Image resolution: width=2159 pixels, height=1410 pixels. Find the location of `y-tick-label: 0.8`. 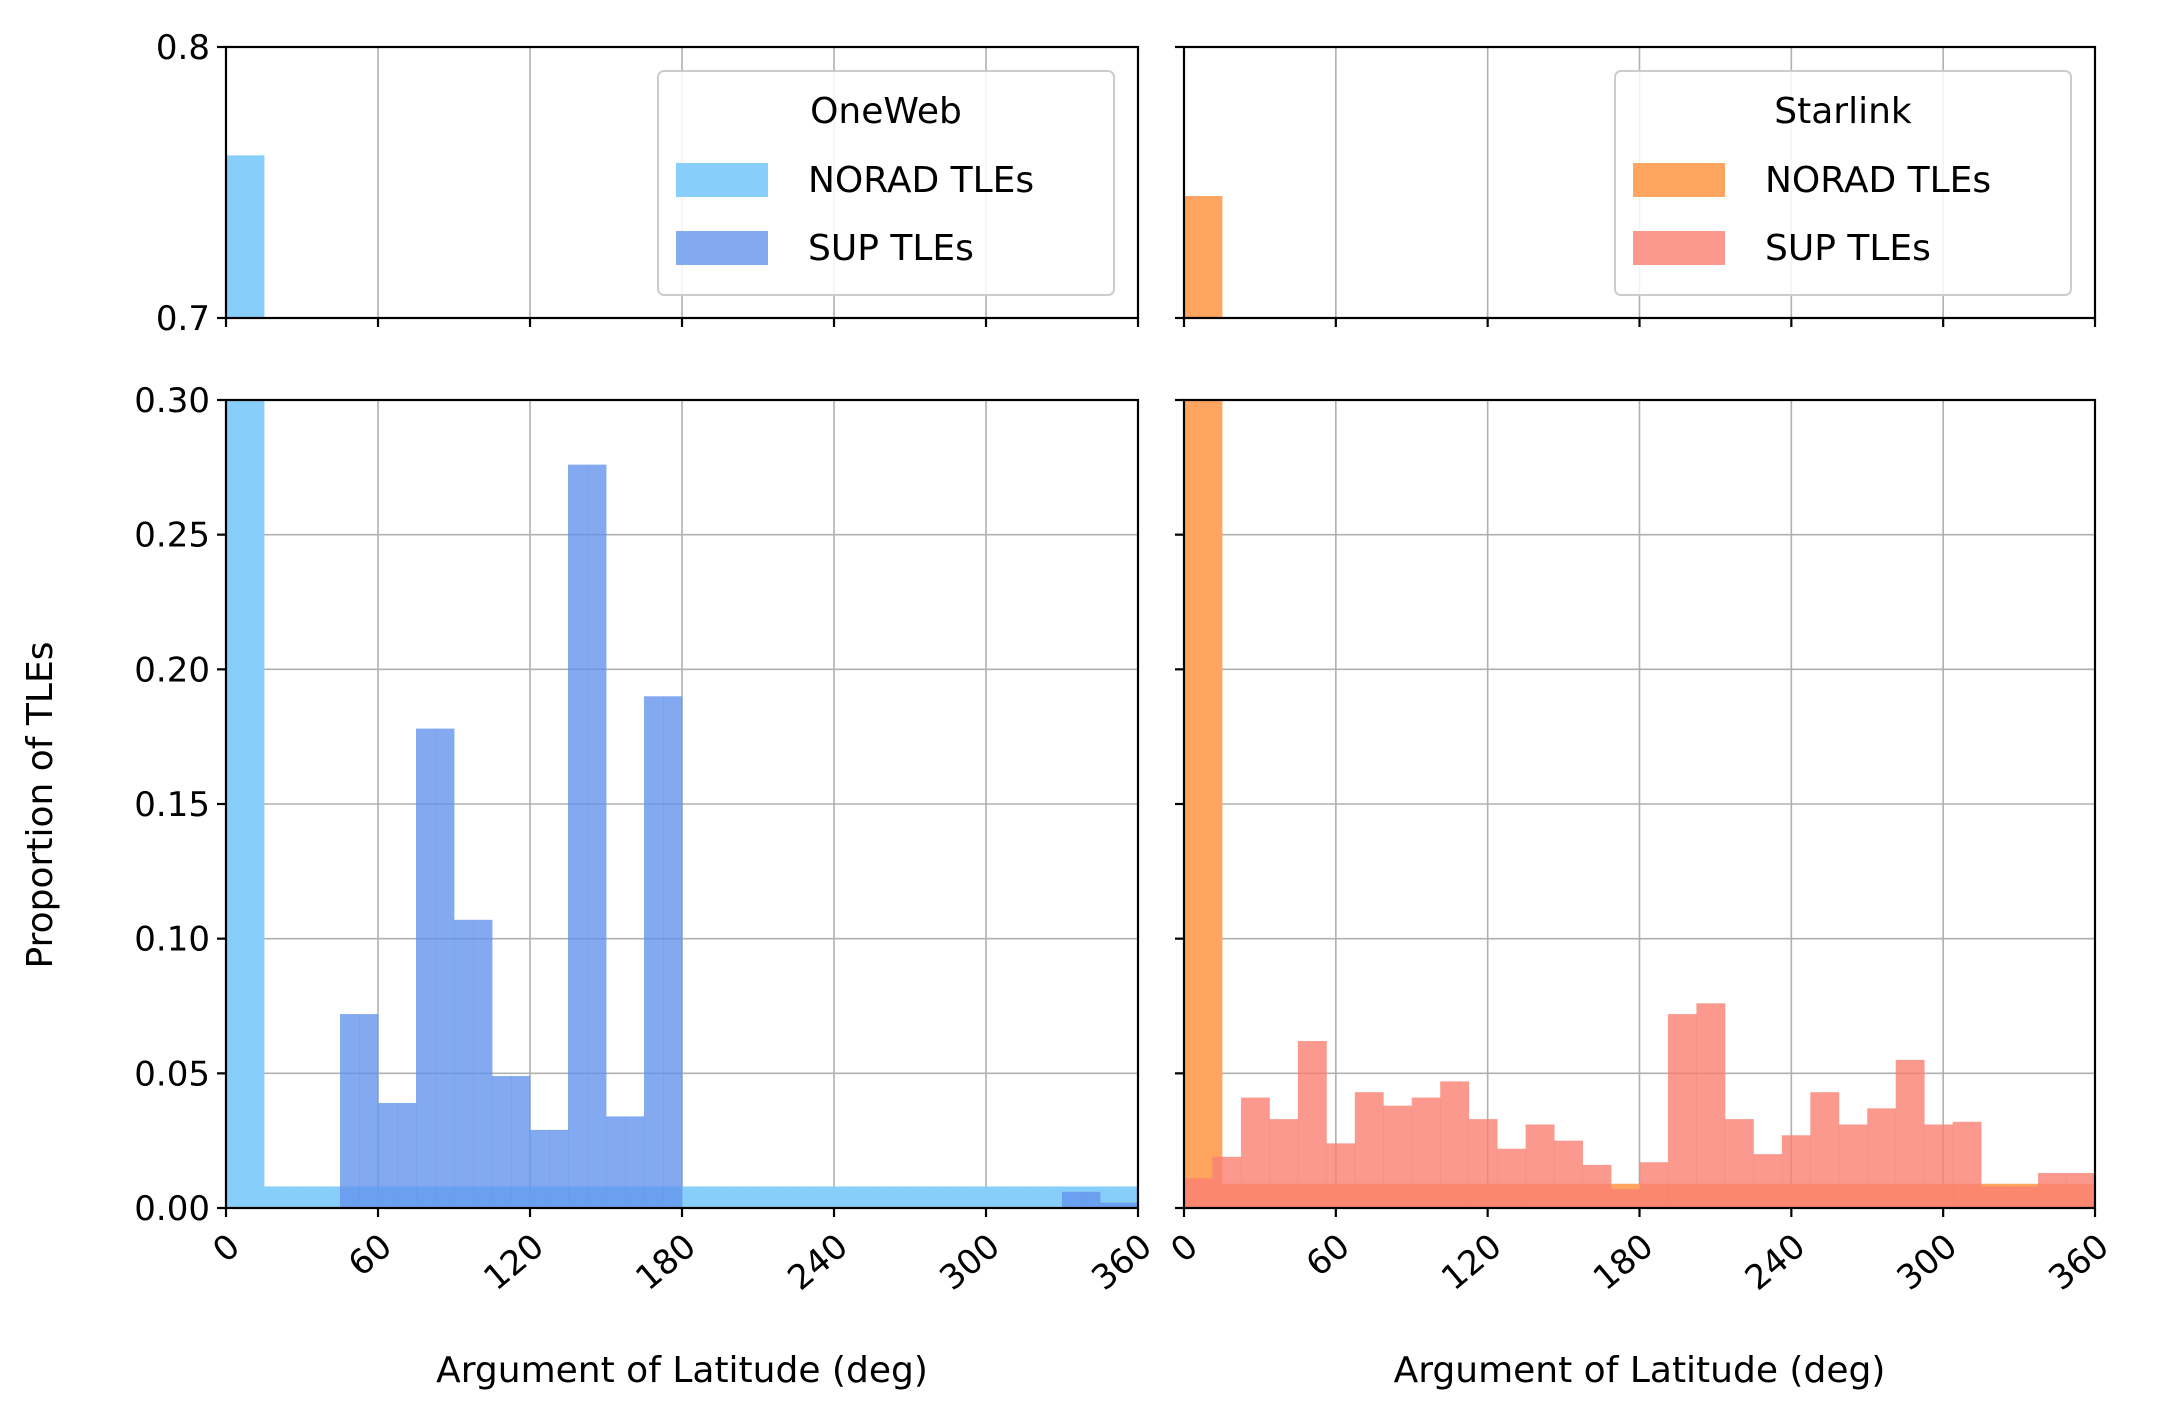

y-tick-label: 0.8 is located at coordinates (183, 48).